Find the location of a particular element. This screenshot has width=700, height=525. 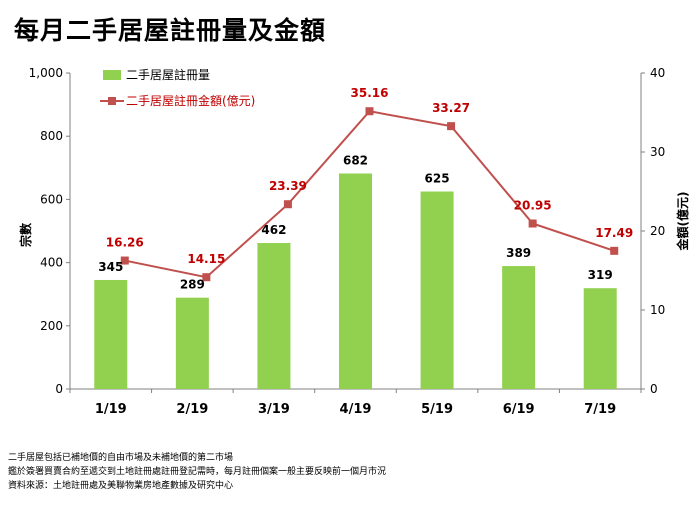

left-tick-label: 1,000 is located at coordinates (46, 73).